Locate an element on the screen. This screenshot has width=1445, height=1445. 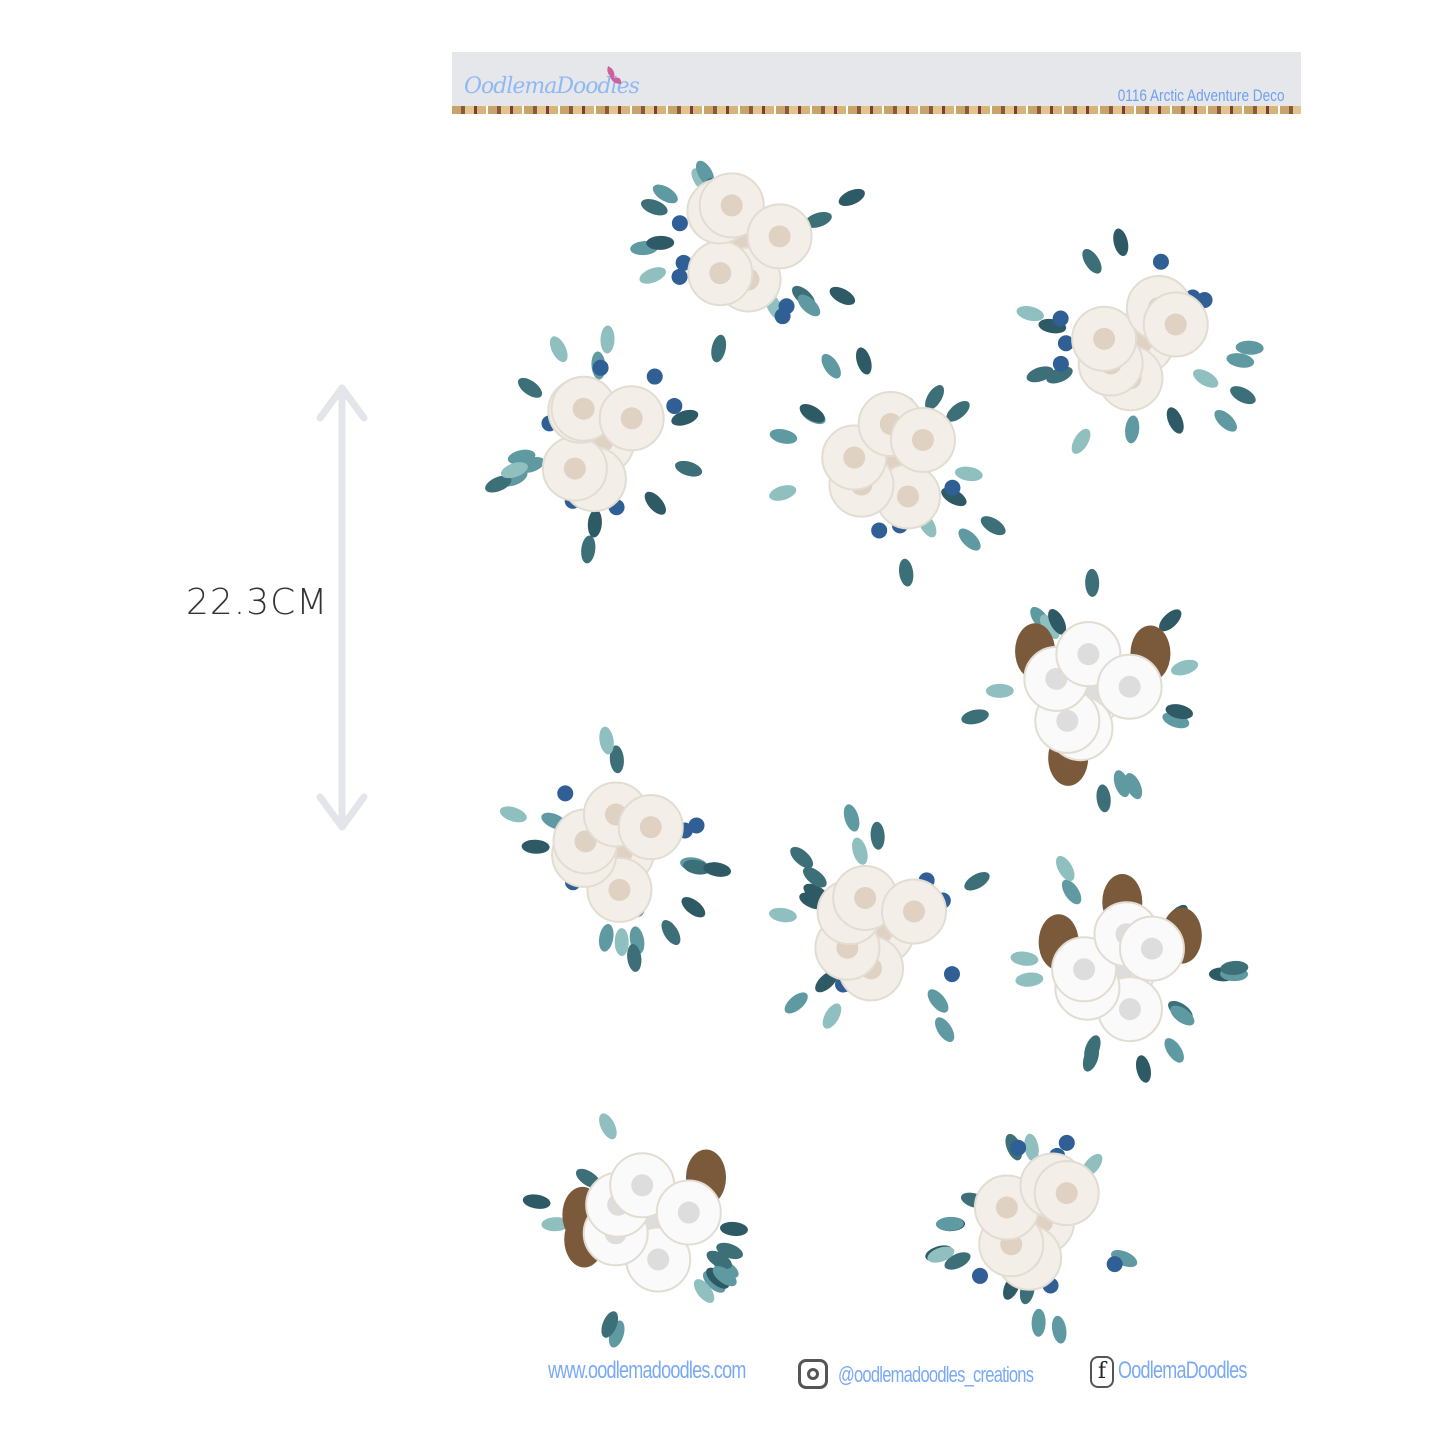
butterfly-icon is located at coordinates (614, 75).